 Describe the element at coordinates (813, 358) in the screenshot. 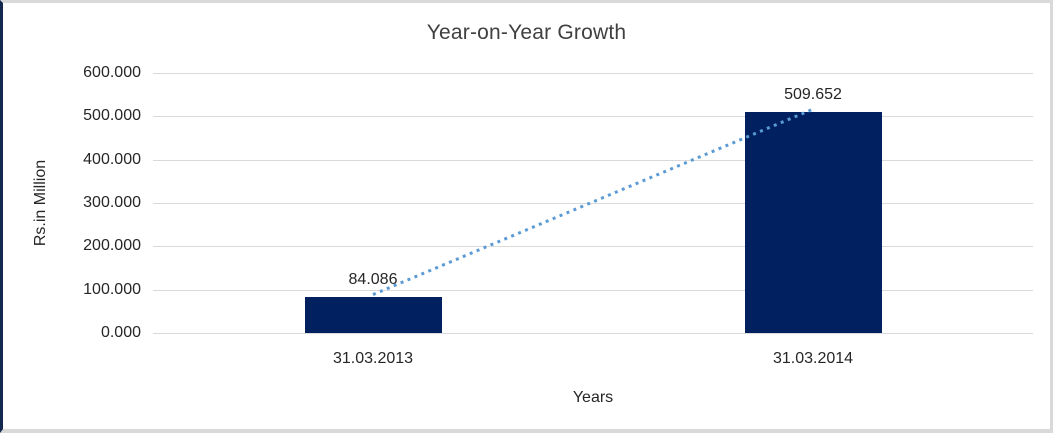

I see `x-tick-label: 31.03.2014` at that location.